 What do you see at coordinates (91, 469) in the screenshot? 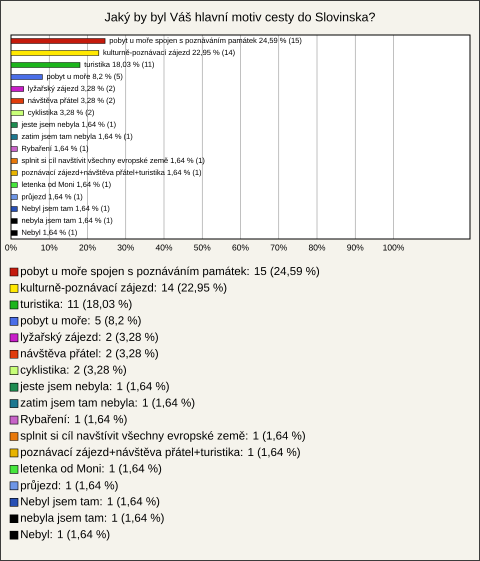
I see `text: letenka od Moni: 1 (1,64 %)` at bounding box center [91, 469].